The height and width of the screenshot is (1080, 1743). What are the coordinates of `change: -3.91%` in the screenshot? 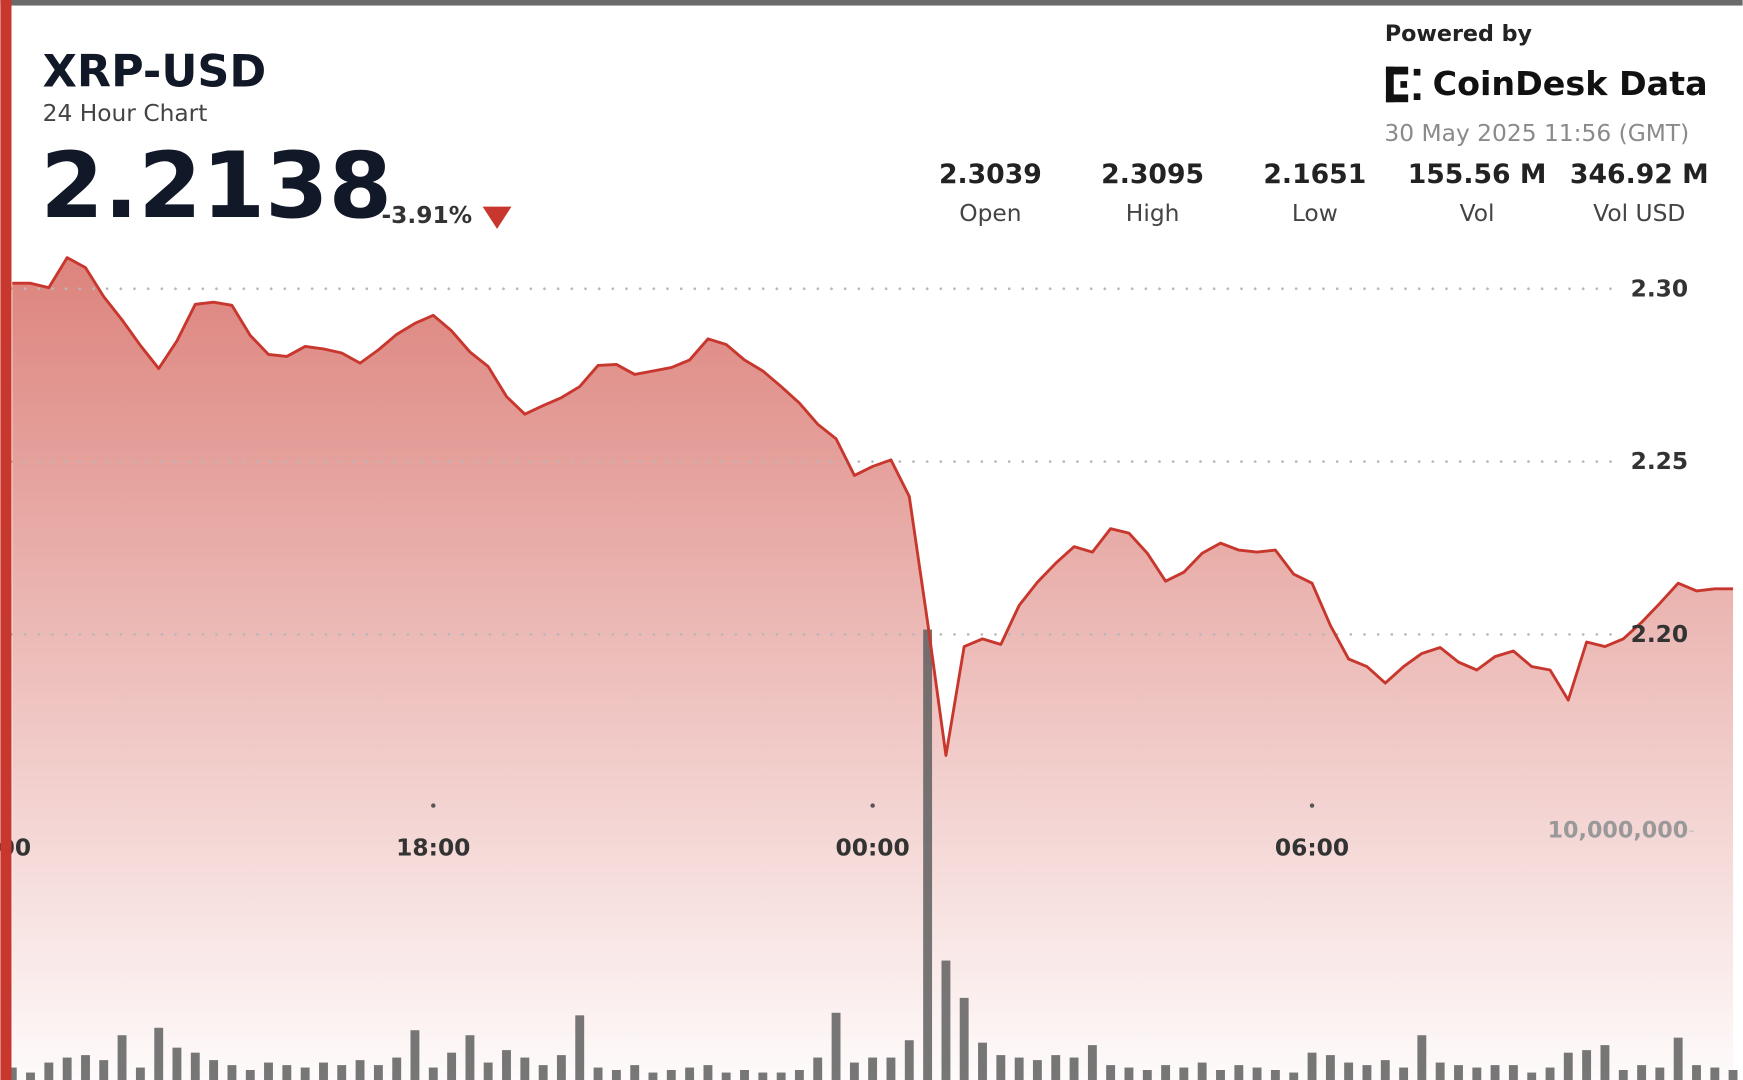 It's located at (427, 215).